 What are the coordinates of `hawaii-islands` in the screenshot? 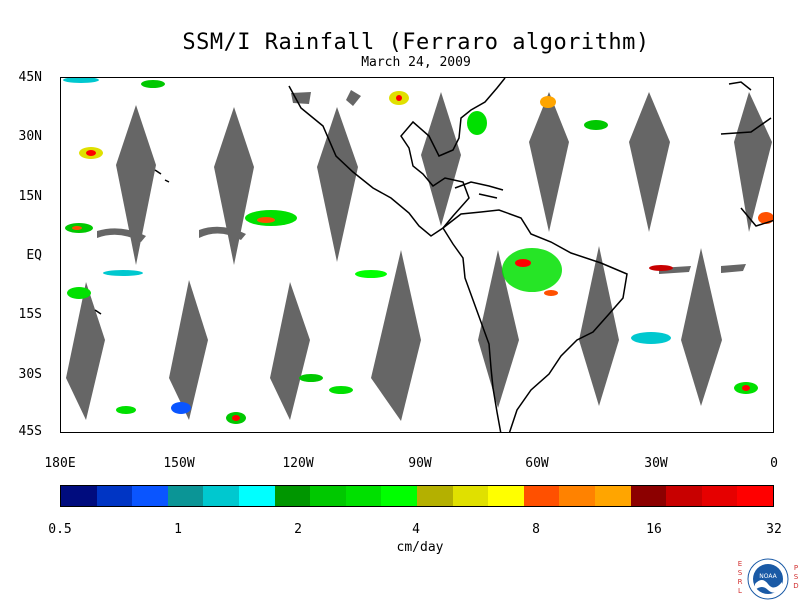 It's located at (162, 176).